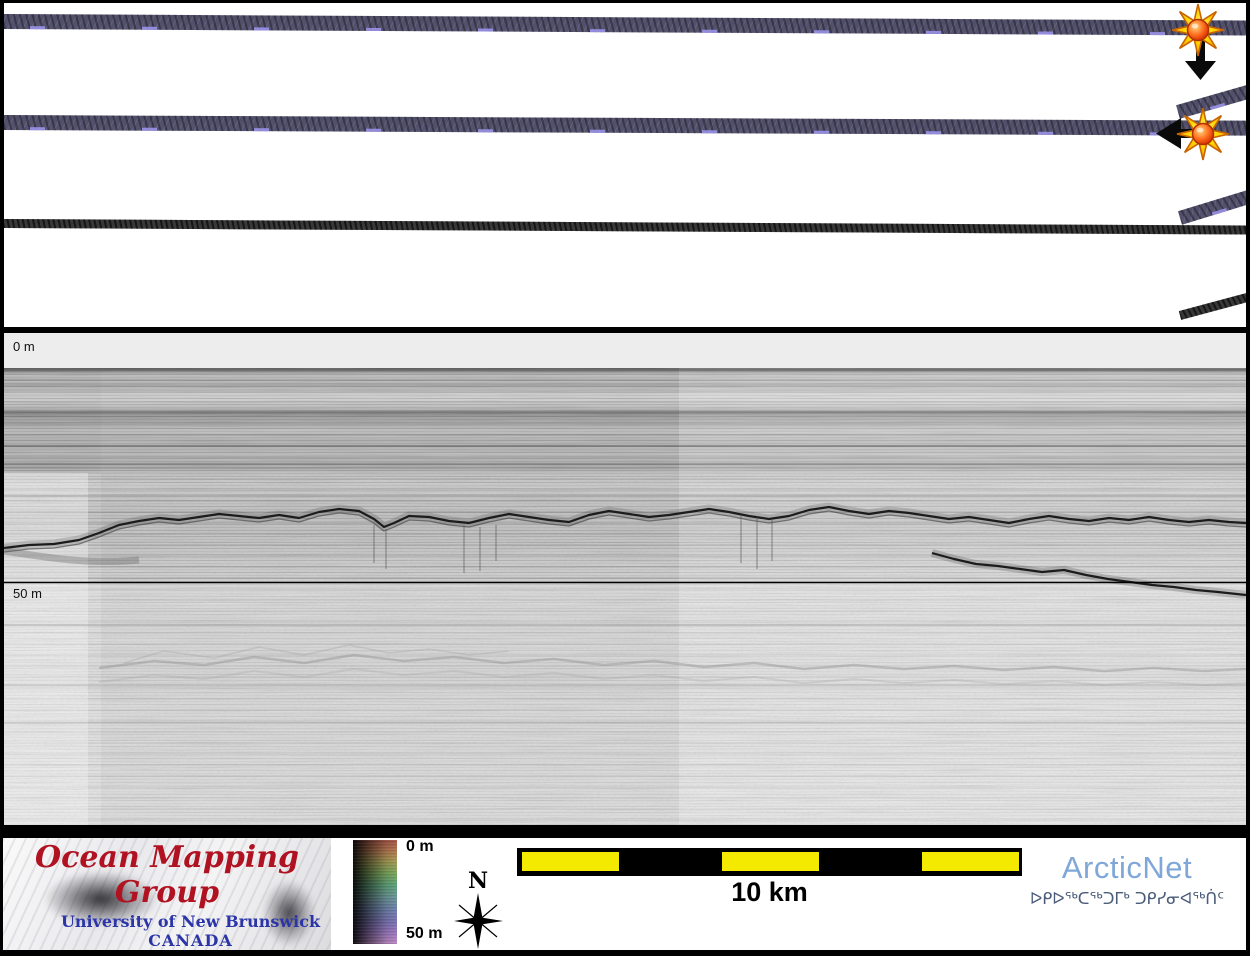 Image resolution: width=1250 pixels, height=956 pixels. I want to click on arcticnet-branding: ArcticNet ᐅᑭᐅᖅᑕᖅᑐᒥᒃ ᑐᑭᓯᓂᐊᖅᑏᑦ, so click(1127, 879).